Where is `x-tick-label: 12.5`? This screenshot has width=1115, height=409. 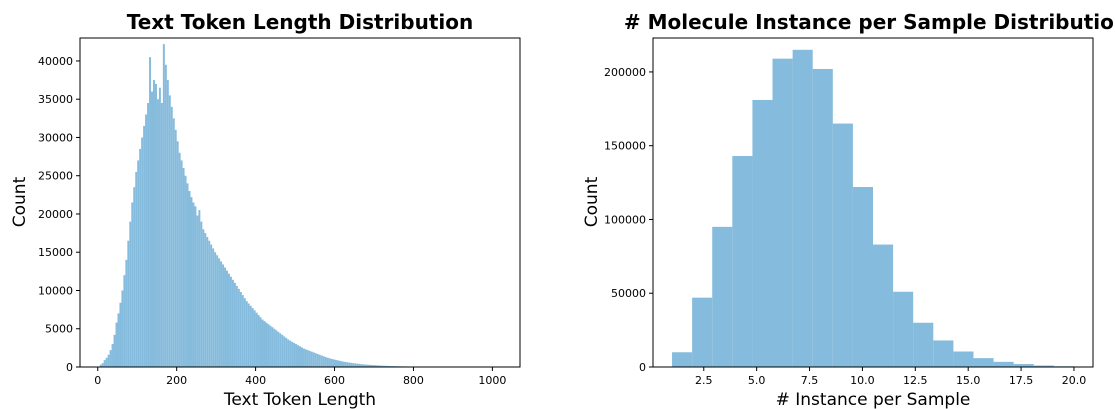
x-tick-label: 12.5 is located at coordinates (915, 380).